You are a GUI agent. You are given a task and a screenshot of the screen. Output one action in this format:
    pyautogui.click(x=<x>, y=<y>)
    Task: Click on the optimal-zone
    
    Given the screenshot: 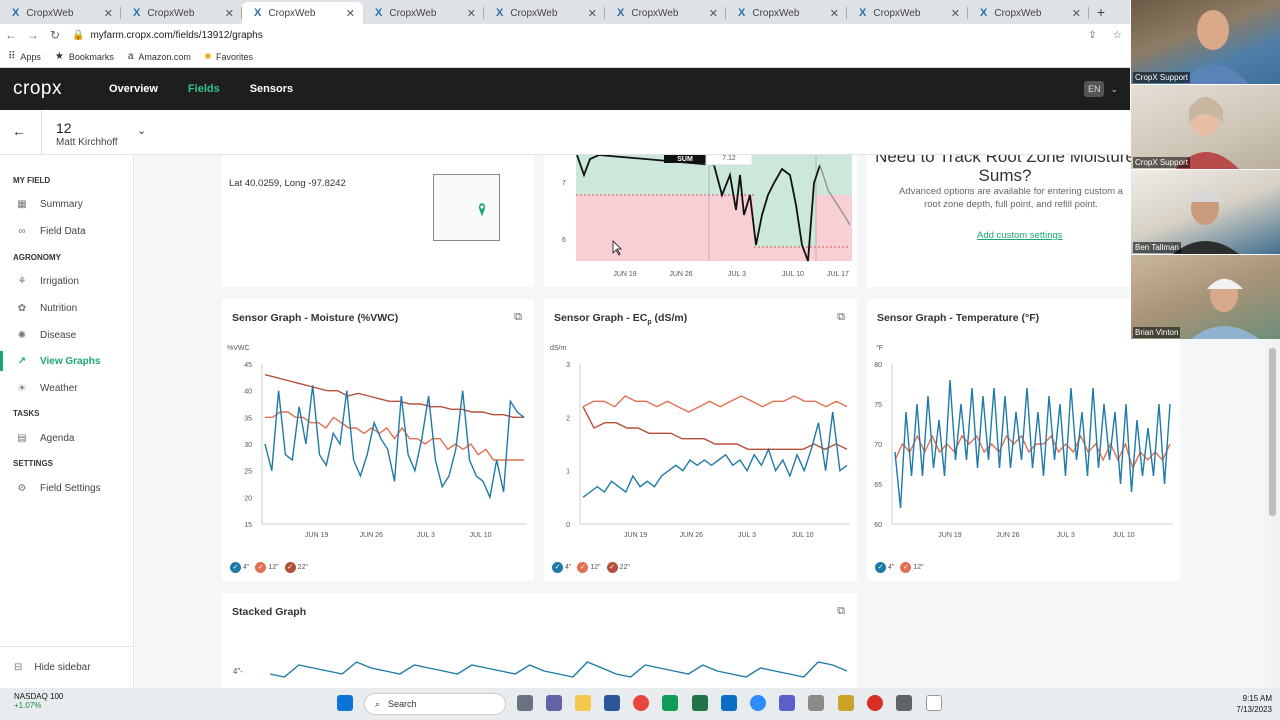 What is the action you would take?
    pyautogui.click(x=785, y=201)
    